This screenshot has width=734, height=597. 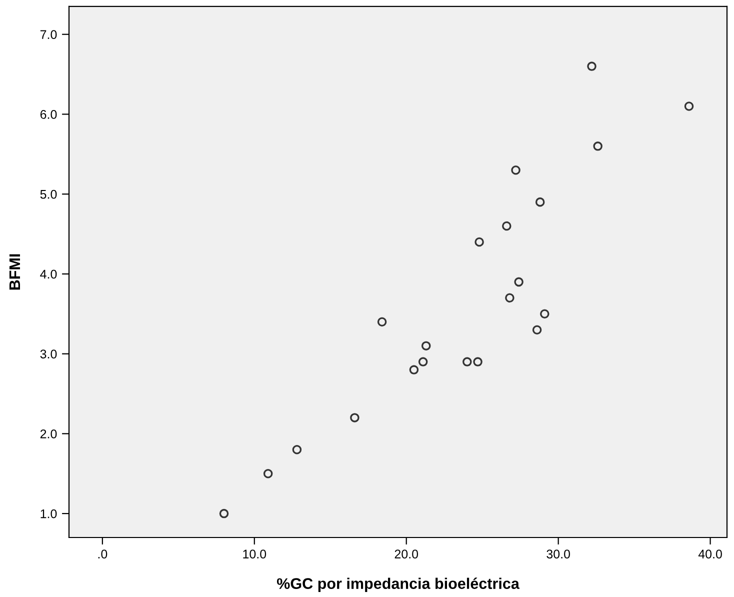 What do you see at coordinates (103, 554) in the screenshot?
I see `x-tick-label: .0` at bounding box center [103, 554].